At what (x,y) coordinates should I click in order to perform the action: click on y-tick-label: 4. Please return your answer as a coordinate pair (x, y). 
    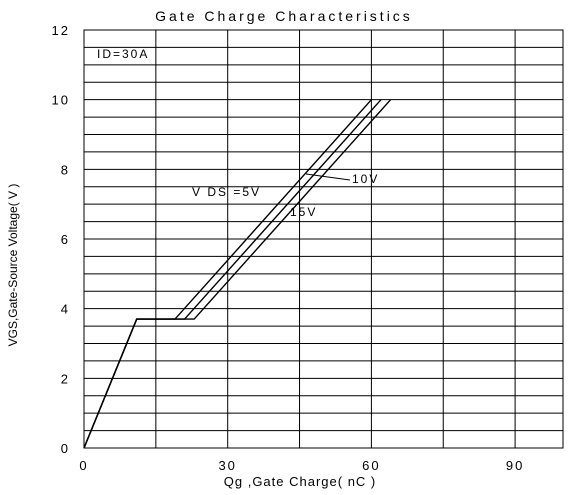
    Looking at the image, I should click on (65, 309).